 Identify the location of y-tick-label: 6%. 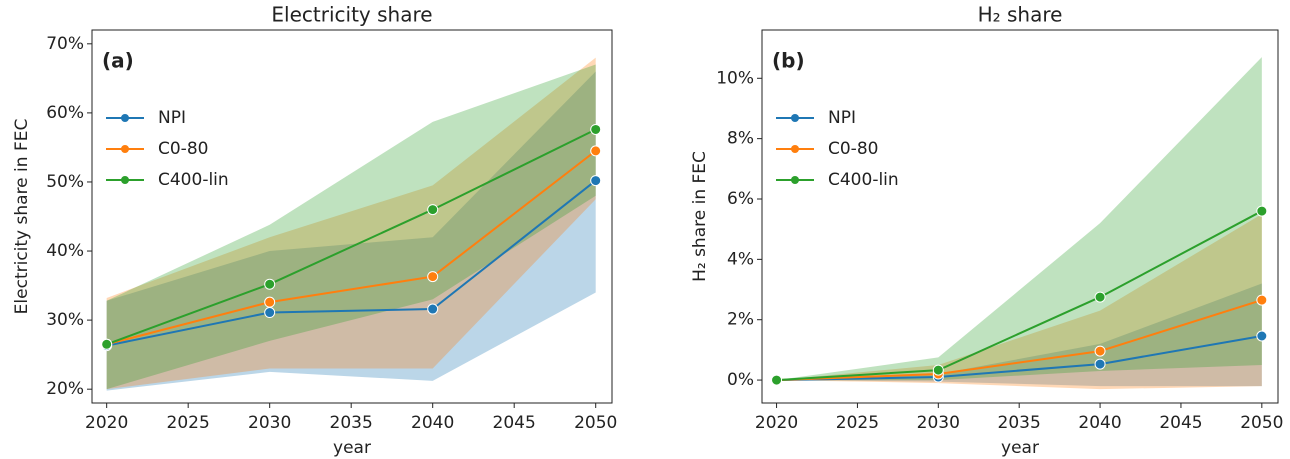
(740, 199).